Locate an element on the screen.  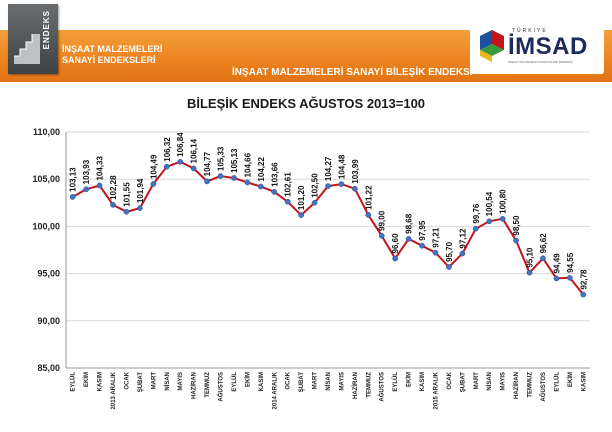
y-tick-label: 110,00 is located at coordinates (46, 132).